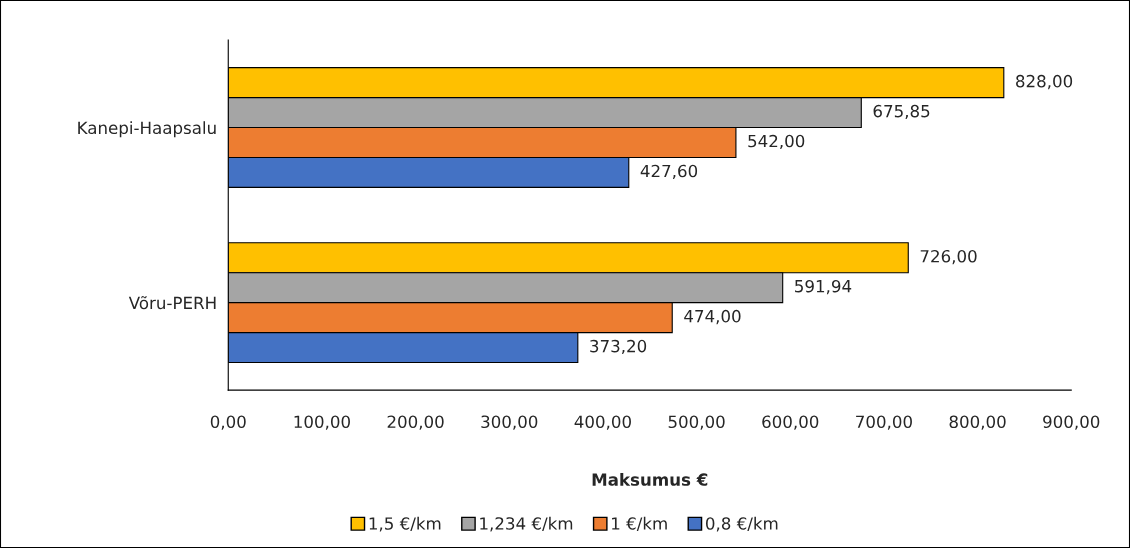  What do you see at coordinates (639, 524) in the screenshot?
I see `legend-label: 1 €/km` at bounding box center [639, 524].